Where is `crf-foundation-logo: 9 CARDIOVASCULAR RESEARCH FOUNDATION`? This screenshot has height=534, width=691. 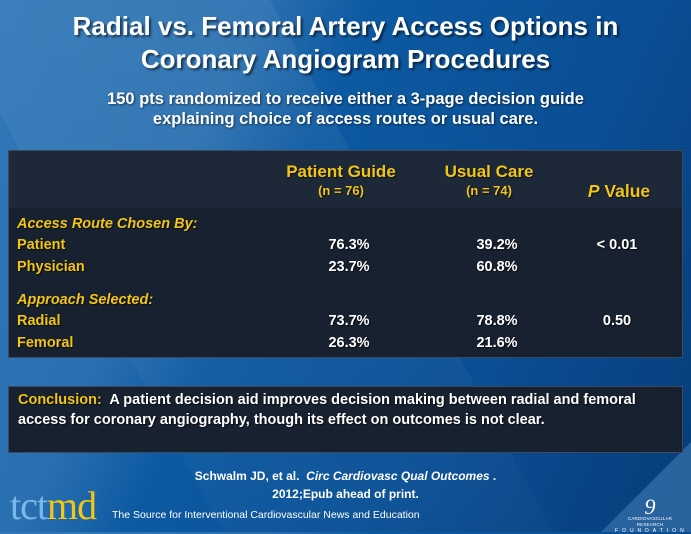 crf-foundation-logo: 9 CARDIOVASCULAR RESEARCH FOUNDATION is located at coordinates (651, 514).